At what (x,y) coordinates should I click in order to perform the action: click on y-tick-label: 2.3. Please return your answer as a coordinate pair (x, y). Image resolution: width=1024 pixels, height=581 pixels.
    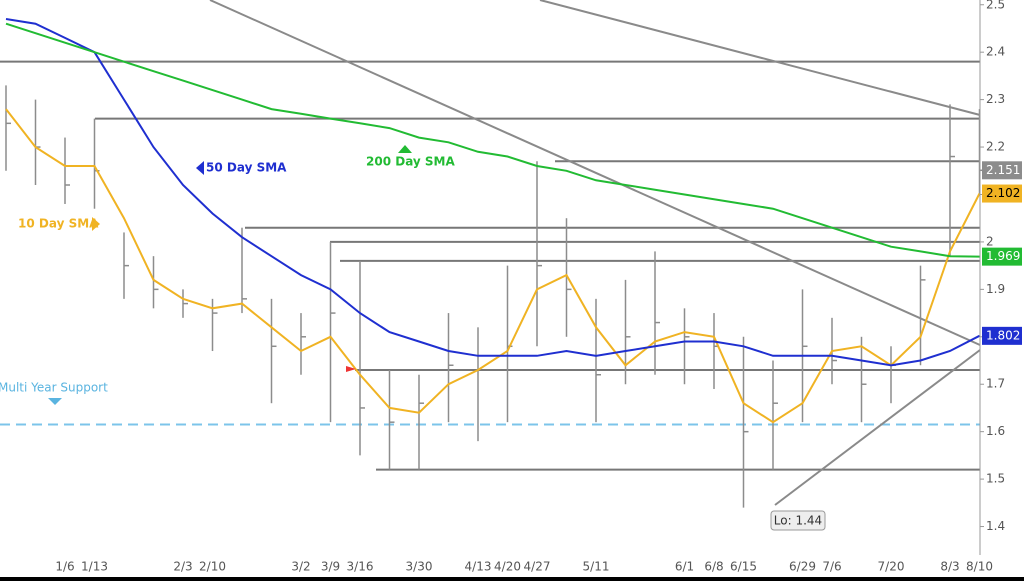
    Looking at the image, I should click on (995, 99).